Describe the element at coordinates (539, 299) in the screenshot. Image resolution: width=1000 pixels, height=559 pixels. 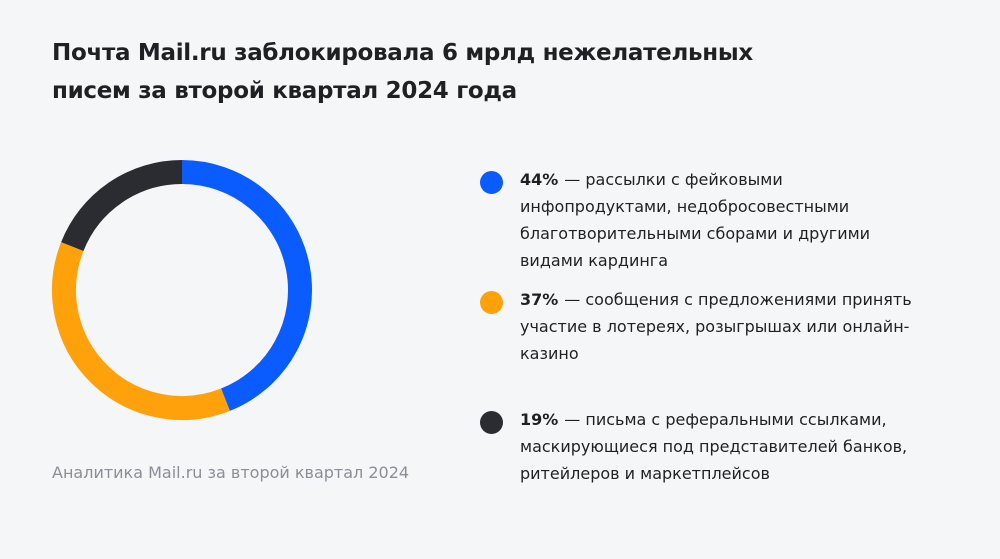
I see `percent-label: 37%` at that location.